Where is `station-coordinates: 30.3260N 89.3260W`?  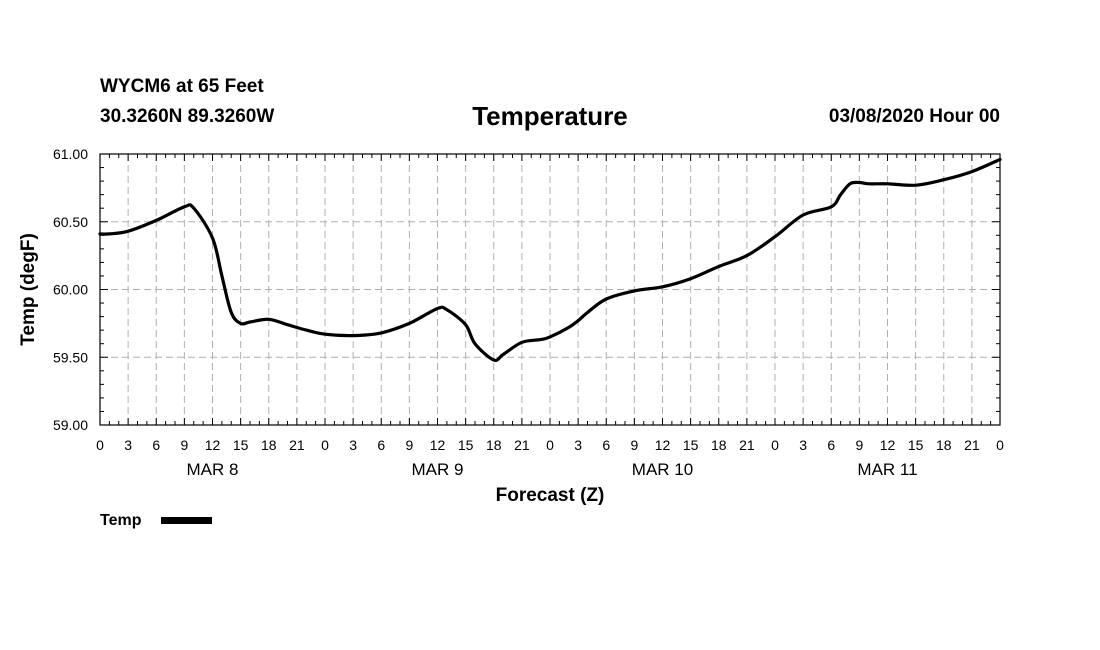
station-coordinates: 30.3260N 89.3260W is located at coordinates (187, 116).